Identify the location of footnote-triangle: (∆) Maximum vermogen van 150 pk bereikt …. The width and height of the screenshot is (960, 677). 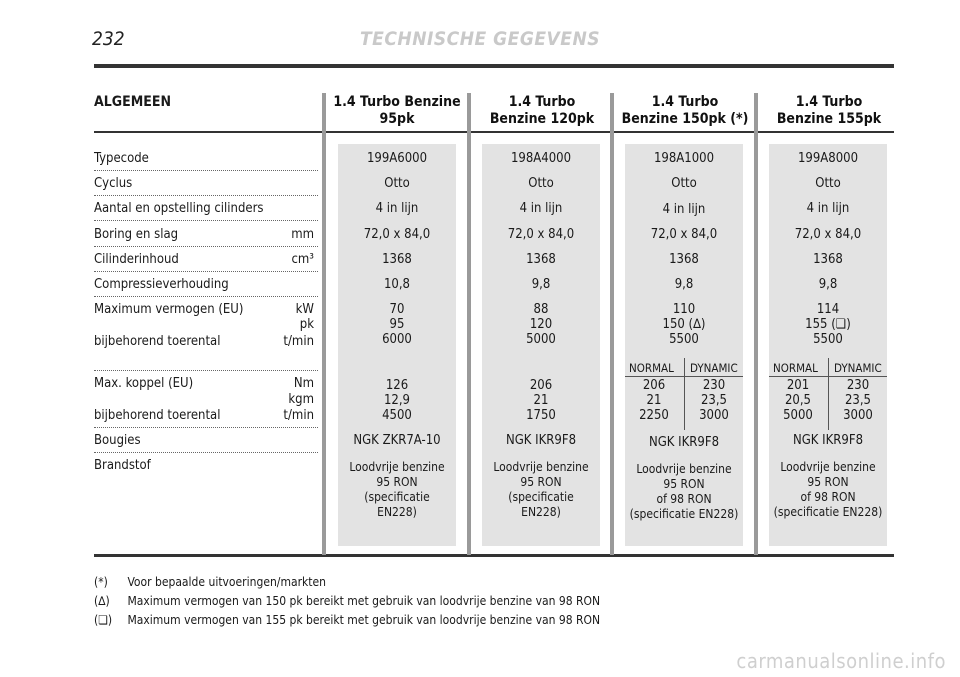
(347, 601).